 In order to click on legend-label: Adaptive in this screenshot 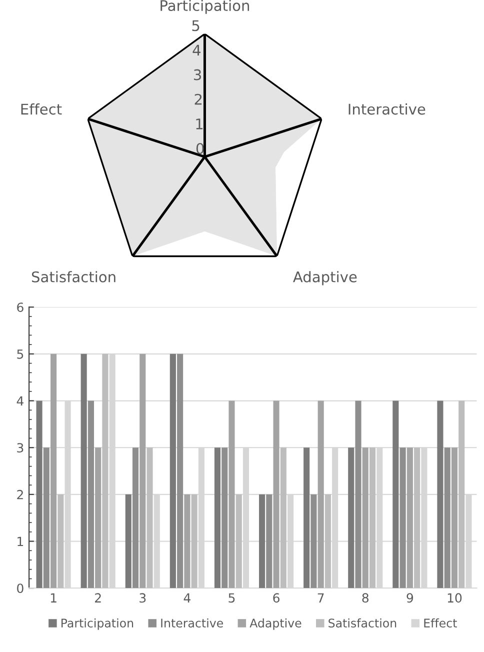, I will do `click(276, 624)`.